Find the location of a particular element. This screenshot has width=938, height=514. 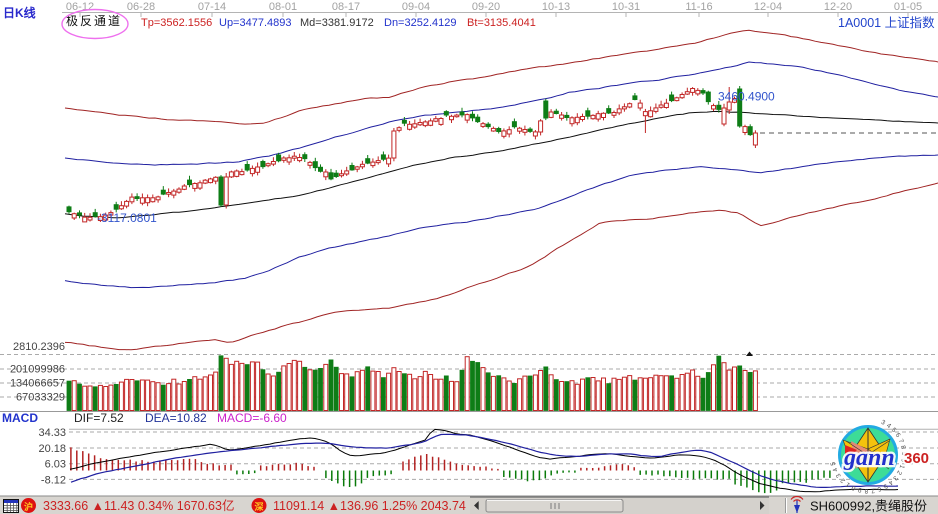

svg-text: Tp=3562.1556 is located at coordinates (176, 23).